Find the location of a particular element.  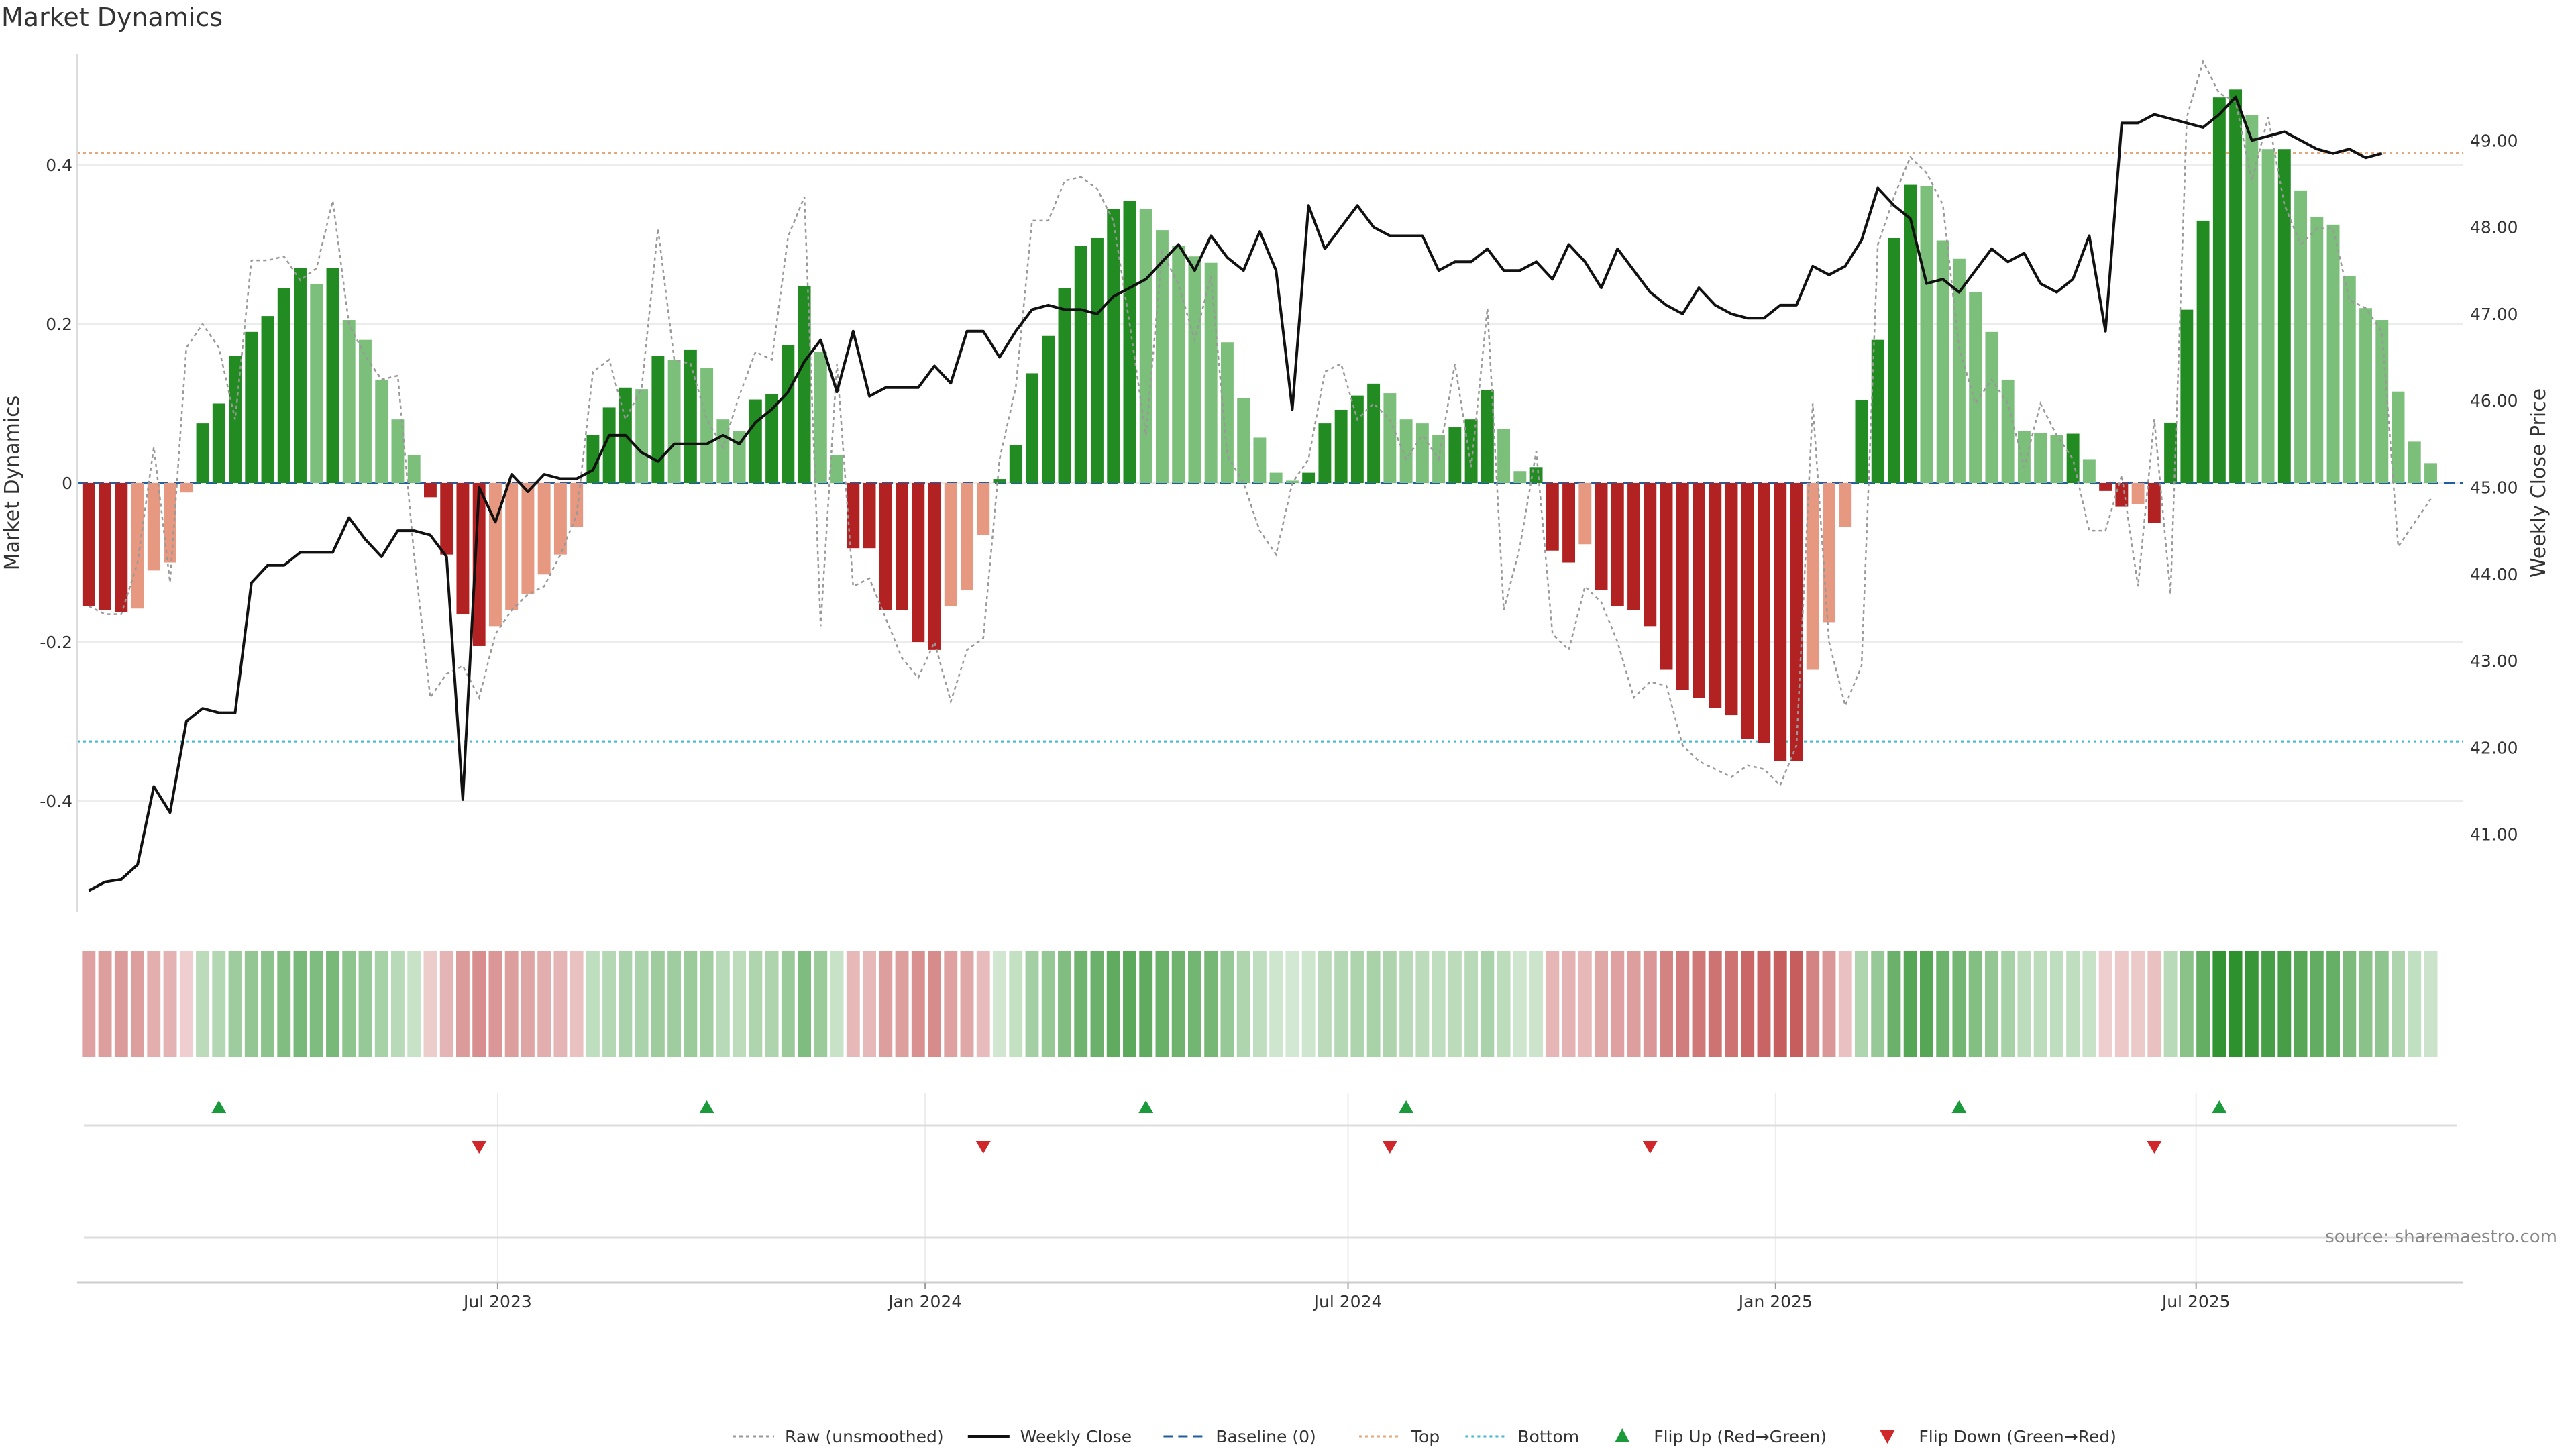

legend-label: Weekly Close is located at coordinates (1076, 1436).